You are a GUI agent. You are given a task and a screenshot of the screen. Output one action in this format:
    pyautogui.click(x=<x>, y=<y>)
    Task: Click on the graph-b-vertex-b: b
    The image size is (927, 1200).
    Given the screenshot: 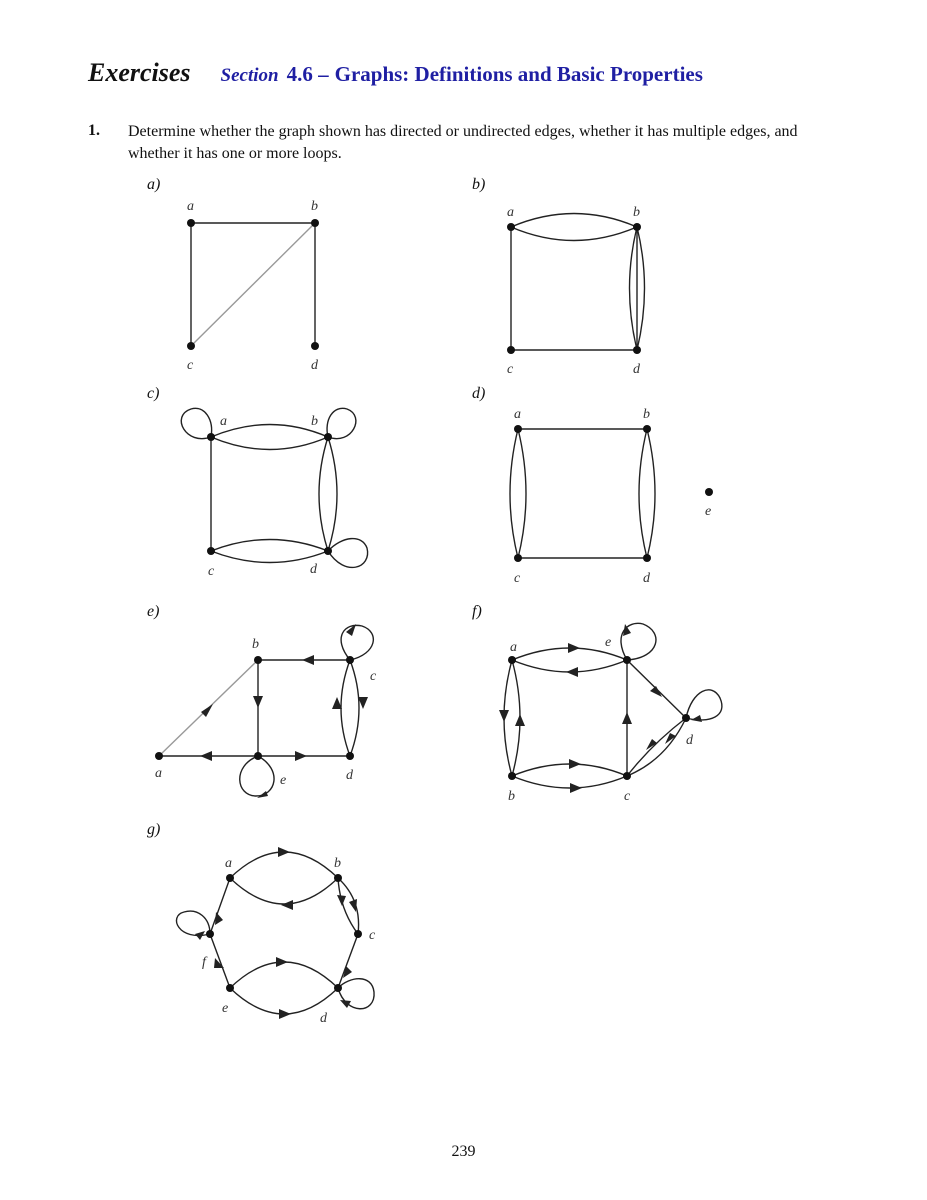 What is the action you would take?
    pyautogui.click(x=636, y=212)
    